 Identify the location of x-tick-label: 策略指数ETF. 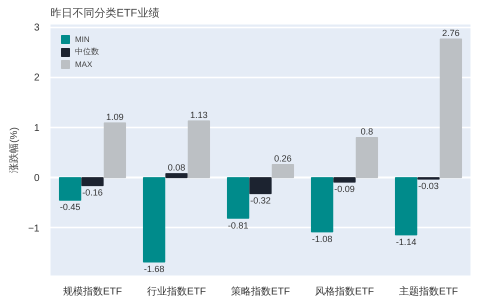
(260, 292).